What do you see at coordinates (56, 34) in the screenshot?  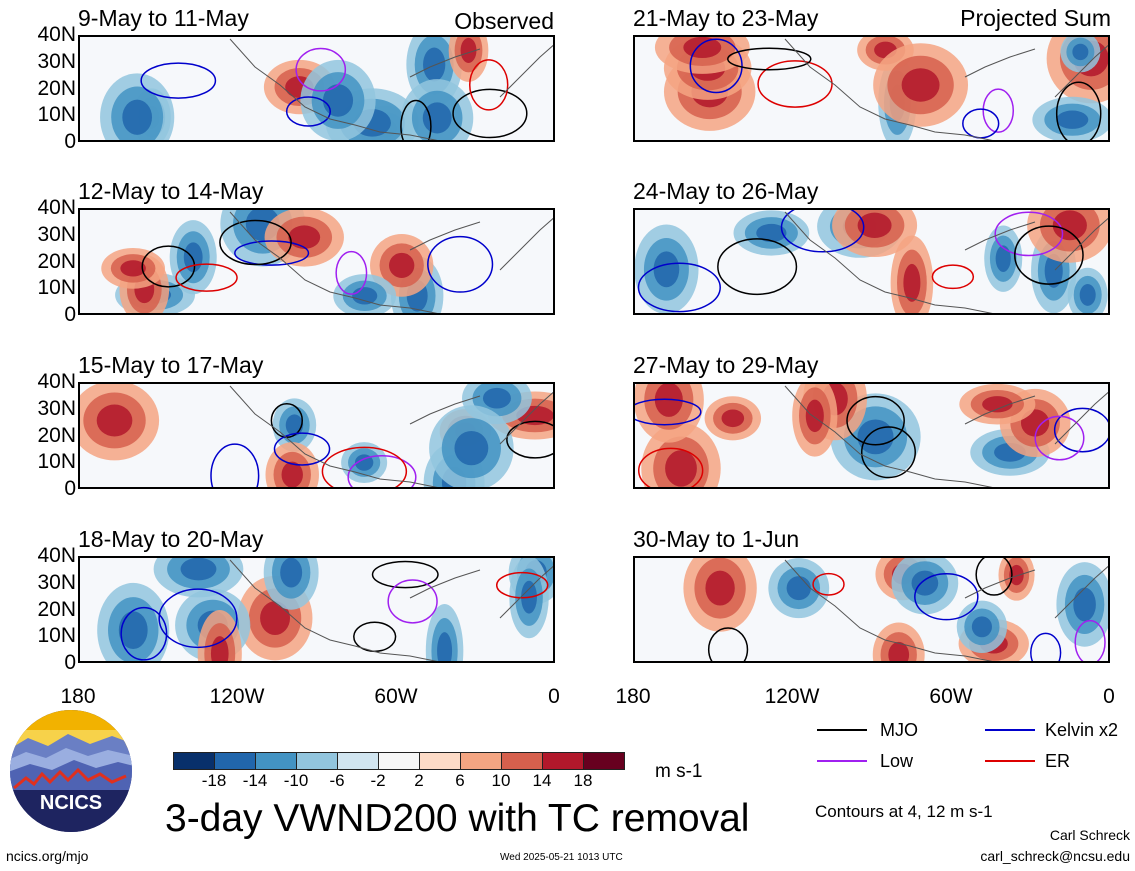 I see `y-tick-label: 40N` at bounding box center [56, 34].